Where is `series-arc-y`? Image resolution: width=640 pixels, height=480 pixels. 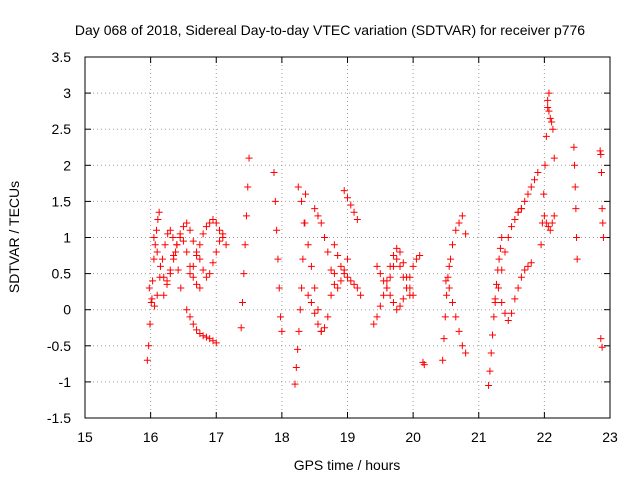
series-arc-y is located at coordinates (516, 292).